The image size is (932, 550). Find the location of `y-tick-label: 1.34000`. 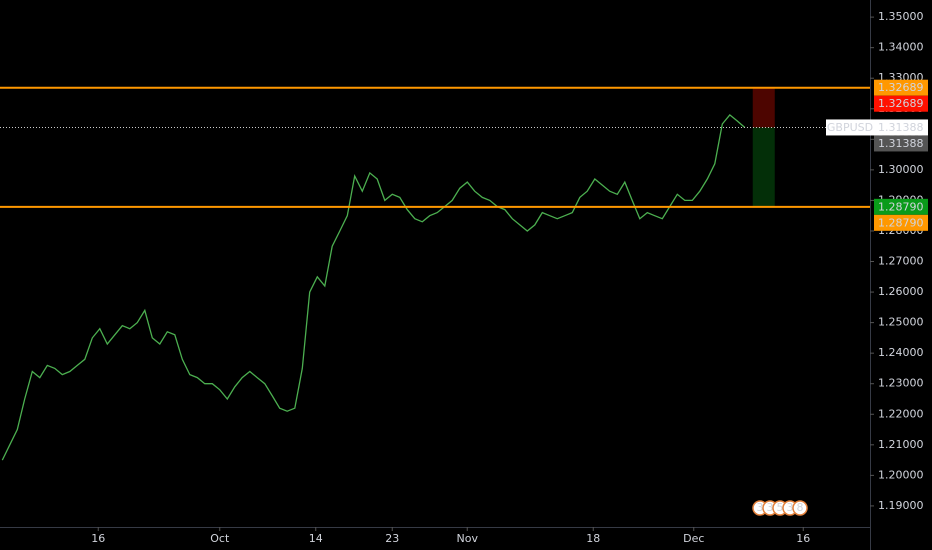

y-tick-label: 1.34000 is located at coordinates (901, 47).